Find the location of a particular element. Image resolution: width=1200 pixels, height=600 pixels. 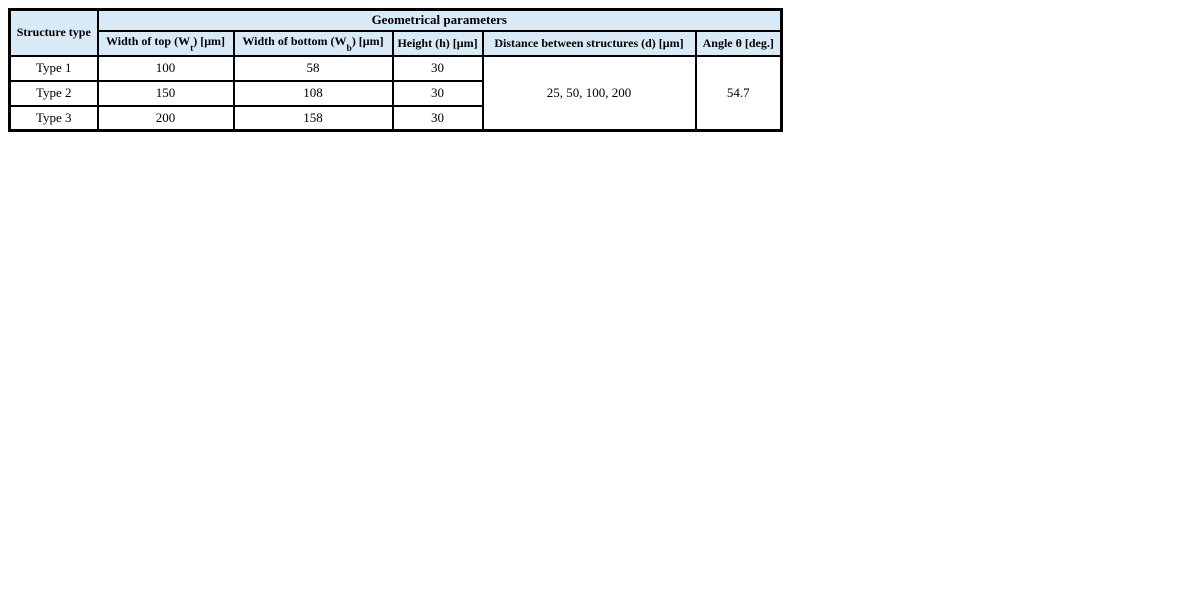

cell-width-bottom: 108 is located at coordinates (313, 93).